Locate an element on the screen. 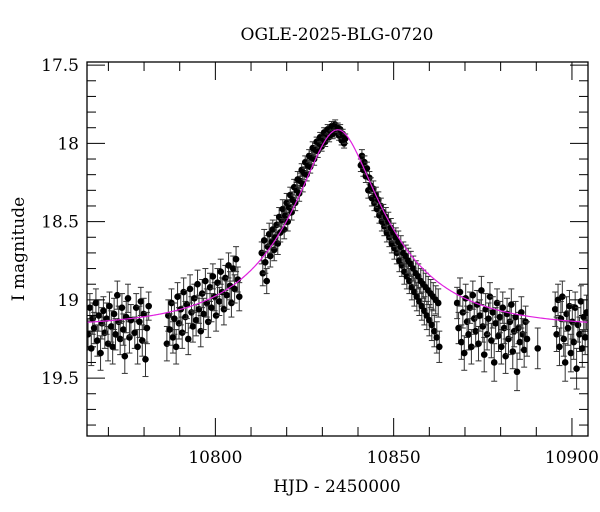 The image size is (600, 512). x-tick-label: 10850 is located at coordinates (394, 458).